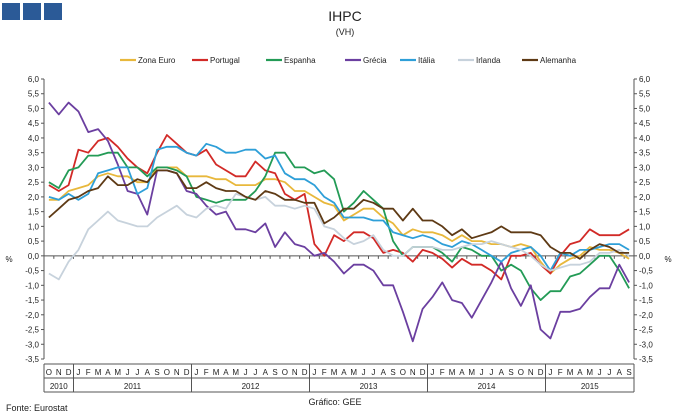 The width and height of the screenshot is (679, 419). I want to click on y-tick-label-left: 2,0, so click(34, 197).